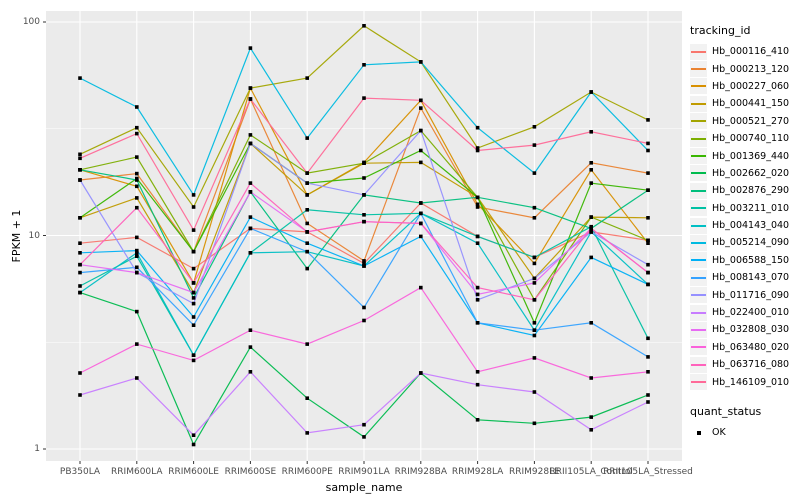  What do you see at coordinates (744, 138) in the screenshot?
I see `legend-item-Hb_000740_110: Hb_000740_110` at bounding box center [744, 138].